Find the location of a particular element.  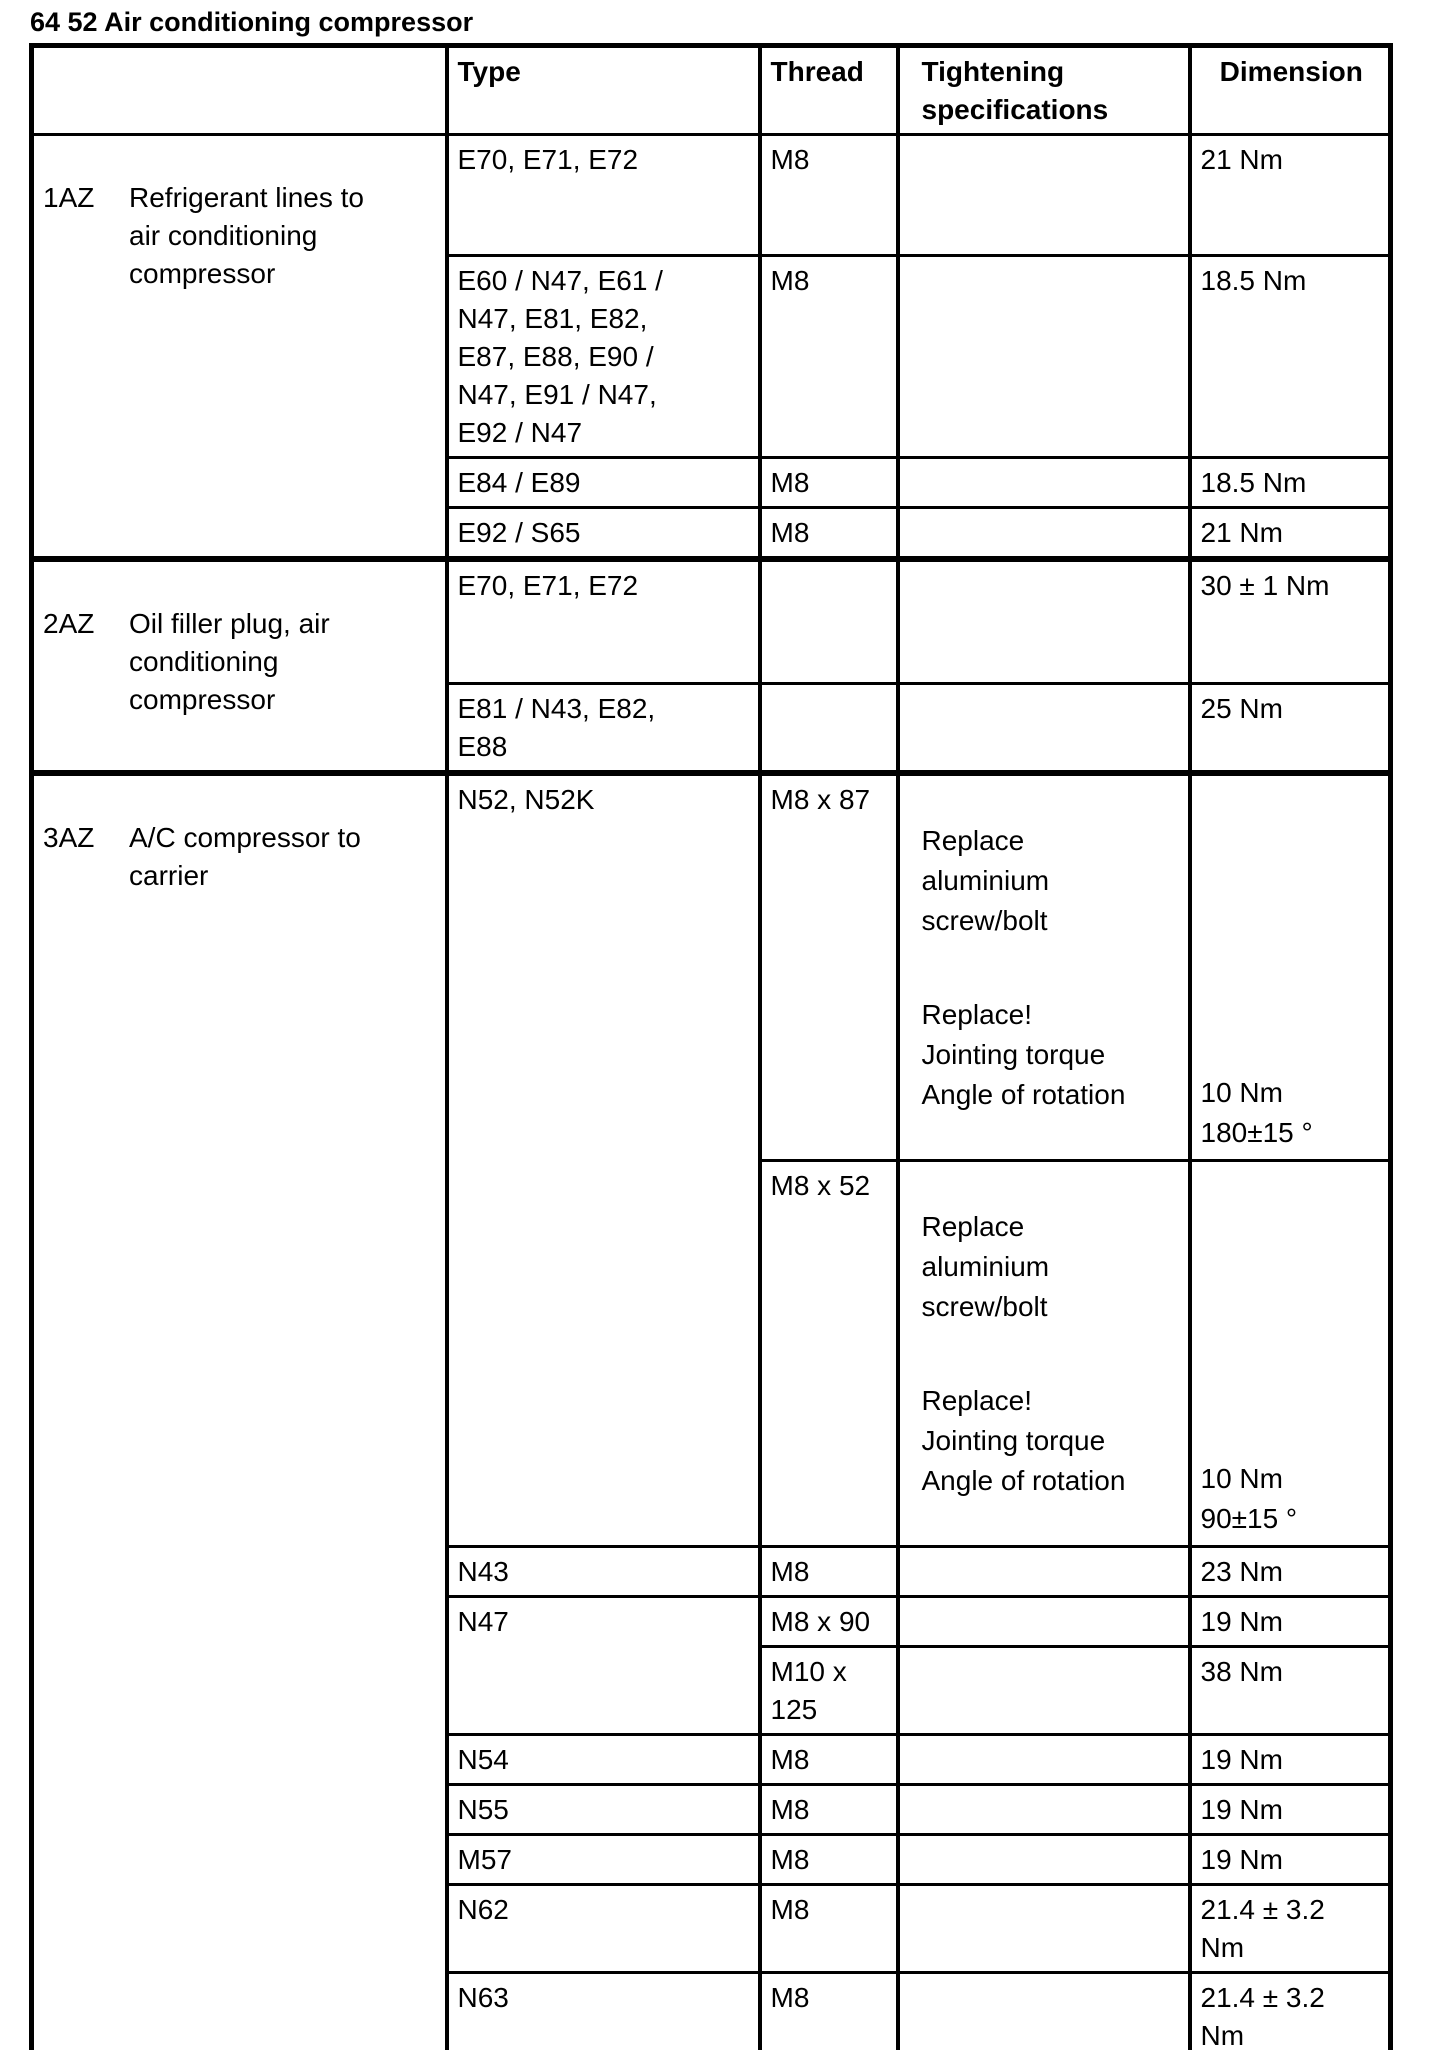

cell-dimension: 38 Nm is located at coordinates (1290, 1690).